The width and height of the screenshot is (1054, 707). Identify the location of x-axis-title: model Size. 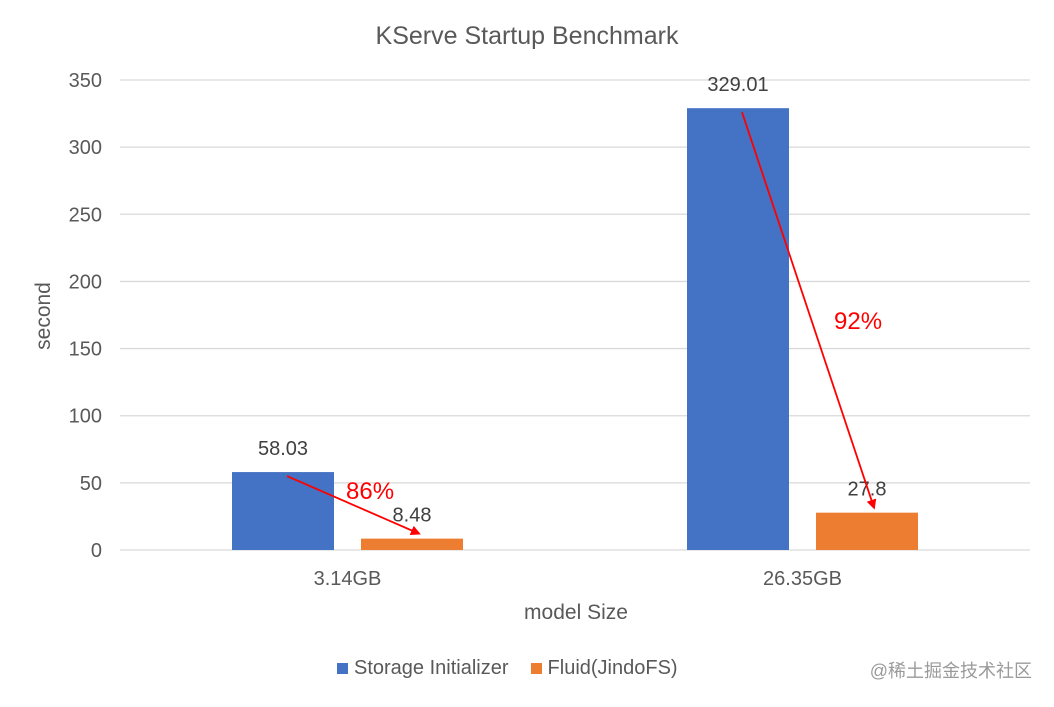
(576, 612).